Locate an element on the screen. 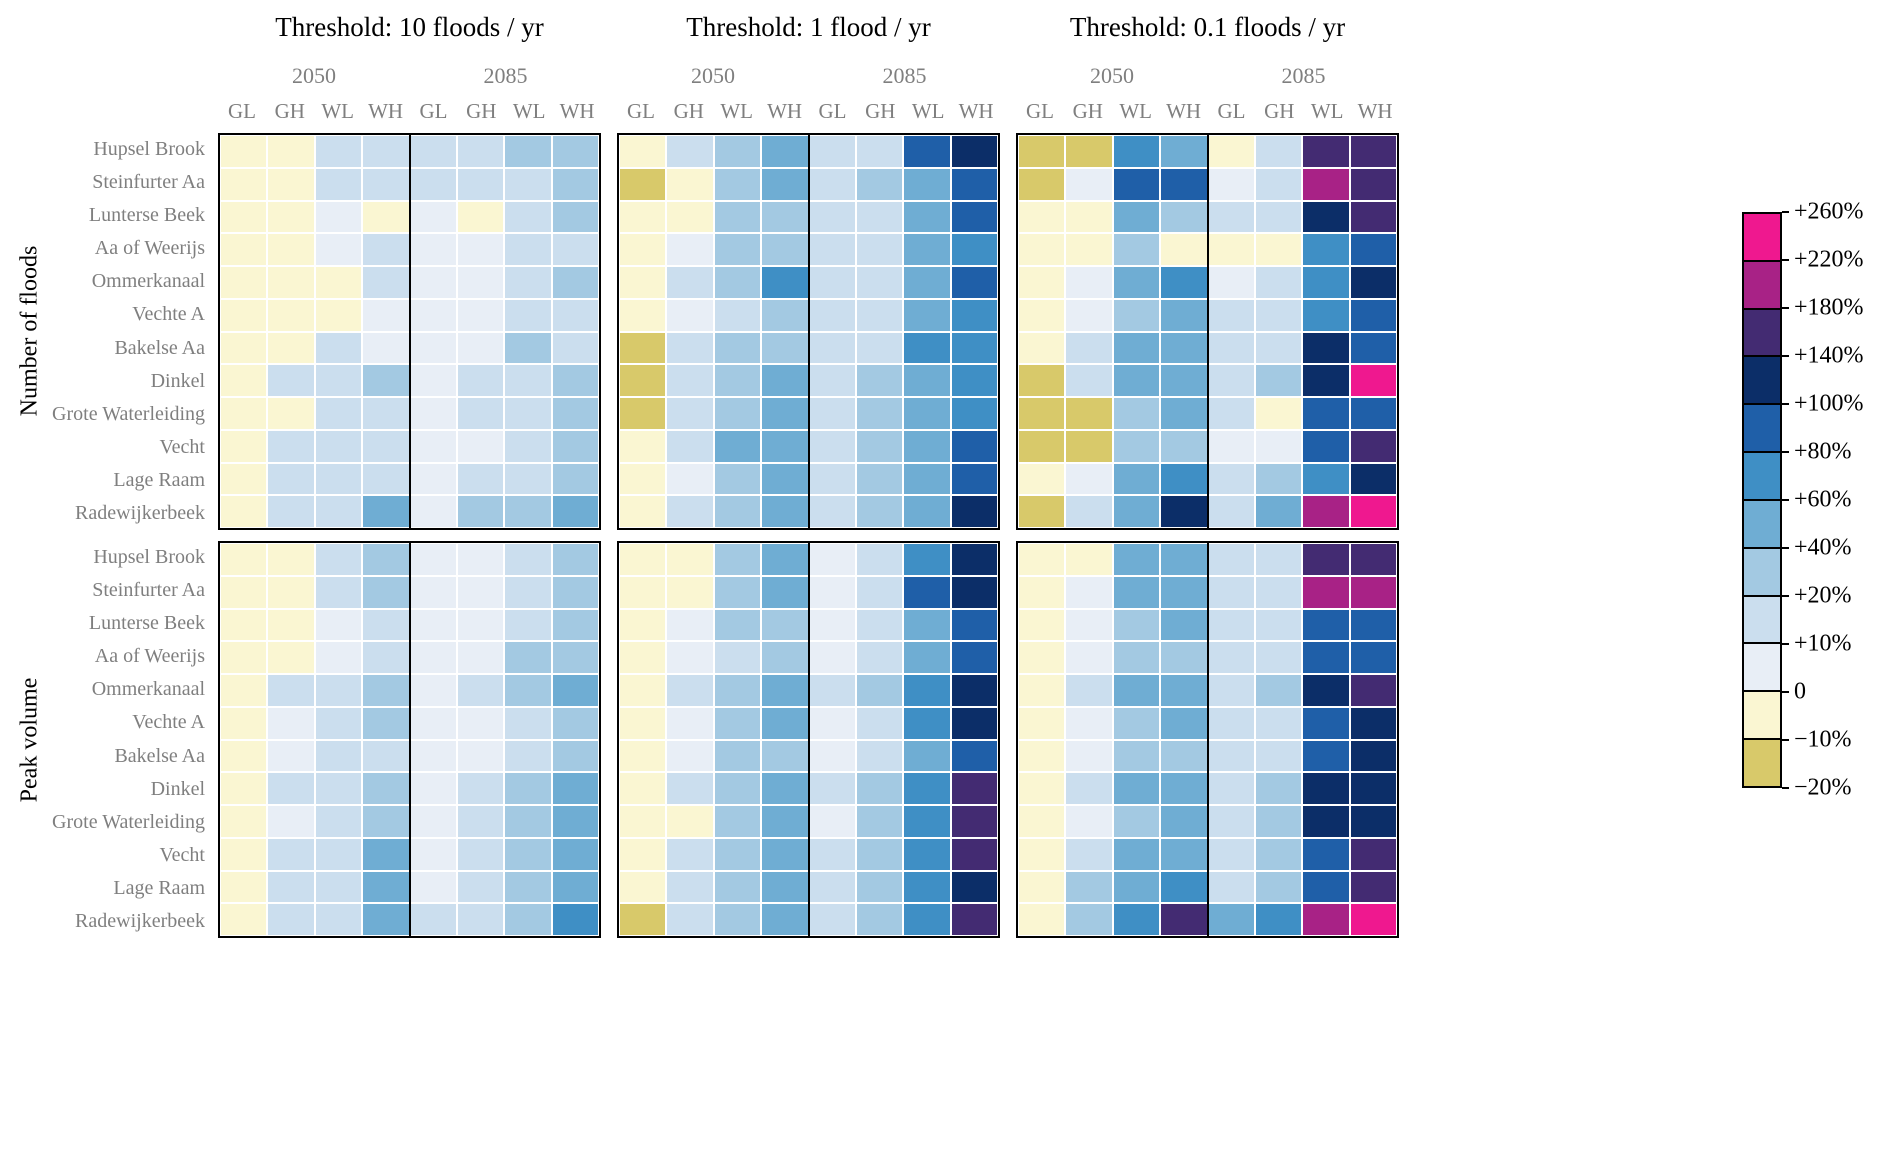 This screenshot has width=1892, height=1155. row-label: Vechte A is located at coordinates (168, 722).